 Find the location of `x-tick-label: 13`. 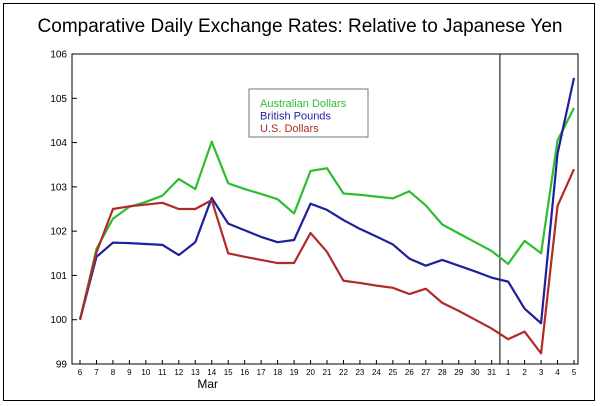

x-tick-label: 13 is located at coordinates (195, 372).